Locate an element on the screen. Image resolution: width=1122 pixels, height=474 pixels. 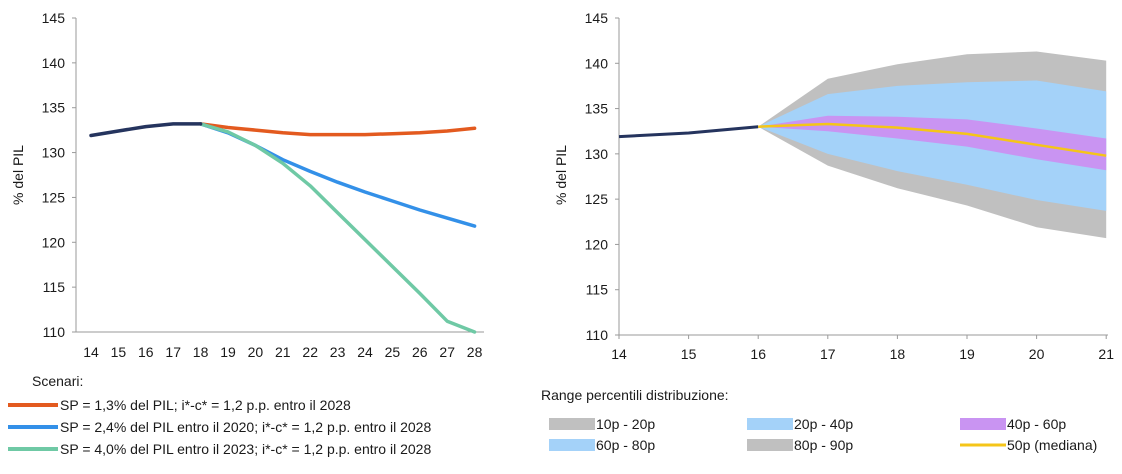
legend-title: Scenari: is located at coordinates (57, 381).